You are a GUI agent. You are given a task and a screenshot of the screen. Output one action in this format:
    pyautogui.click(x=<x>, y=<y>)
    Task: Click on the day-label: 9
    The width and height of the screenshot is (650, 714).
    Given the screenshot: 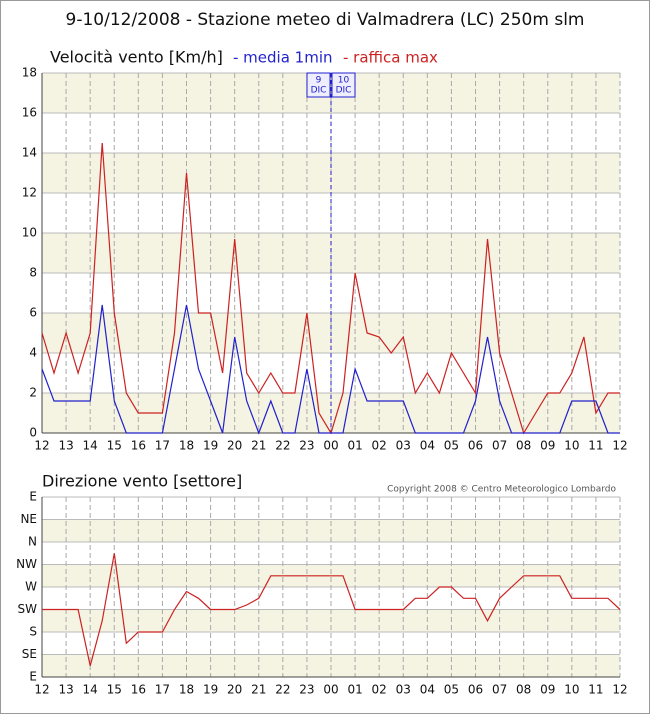 What is the action you would take?
    pyautogui.click(x=319, y=81)
    